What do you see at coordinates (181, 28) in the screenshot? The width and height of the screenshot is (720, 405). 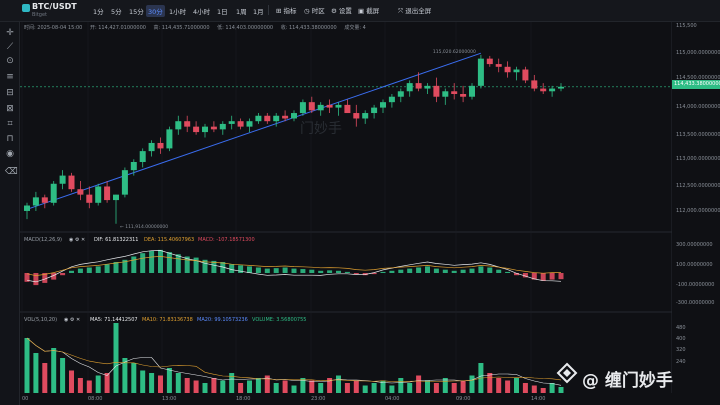 I see `info-high: 高: 114,435.71000000` at bounding box center [181, 28].